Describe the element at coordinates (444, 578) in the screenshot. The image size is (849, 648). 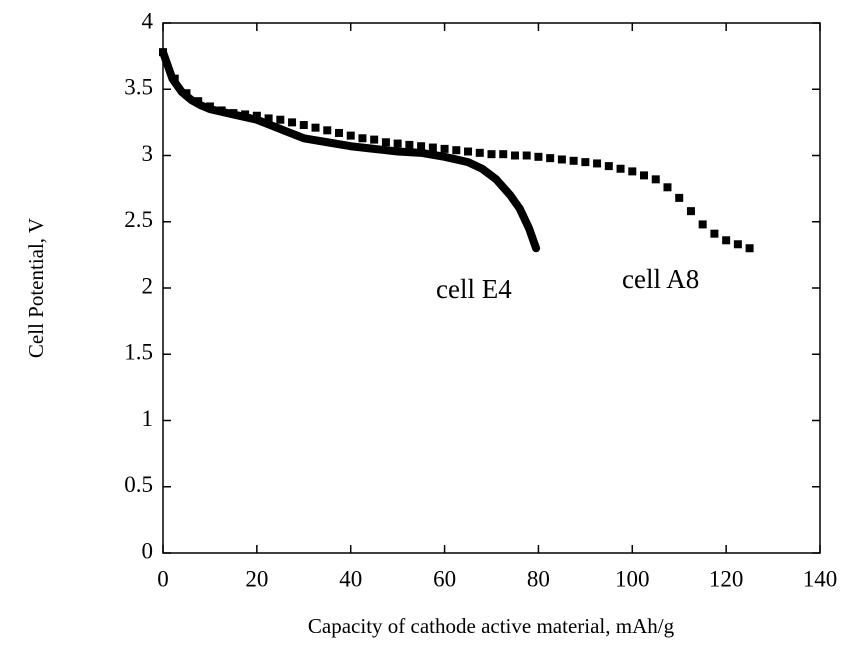
I see `x-tick-label: 60` at that location.